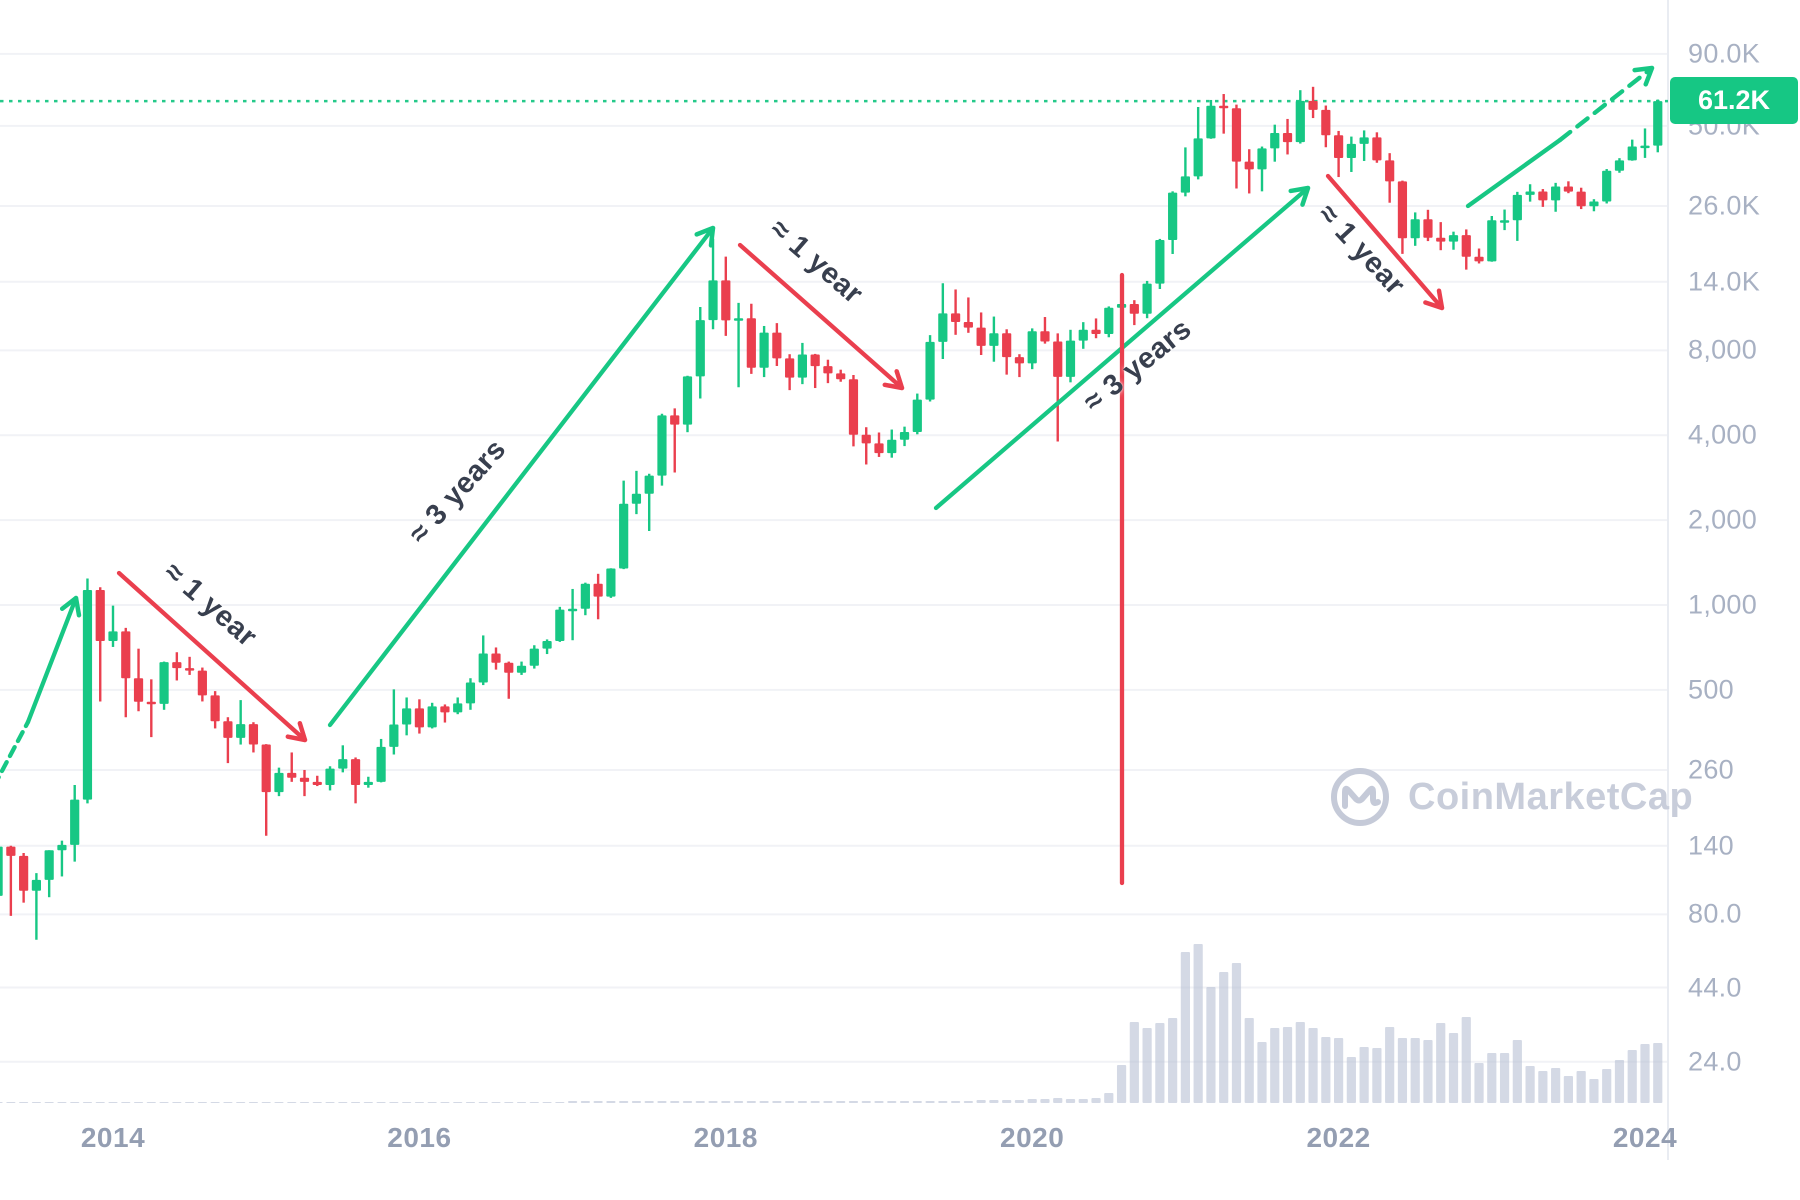  I want to click on price-axis-label: 26.0K, so click(1724, 205).